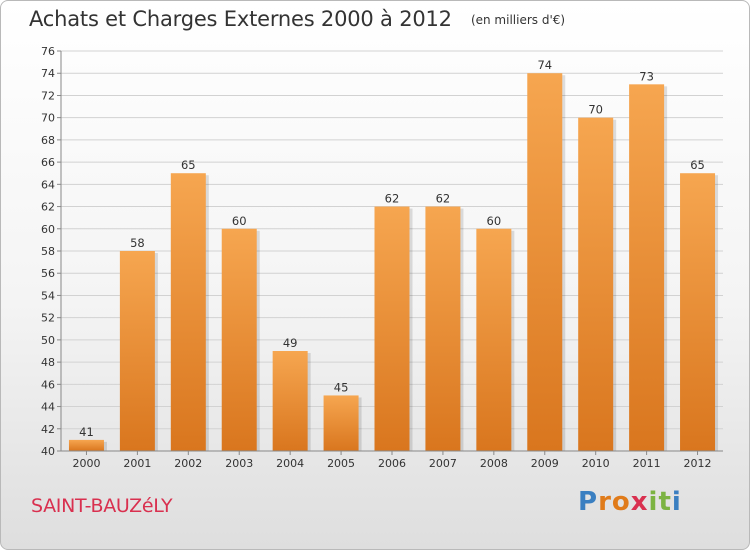 The image size is (750, 550). Describe the element at coordinates (595, 110) in the screenshot. I see `bar-value-label: 70` at that location.